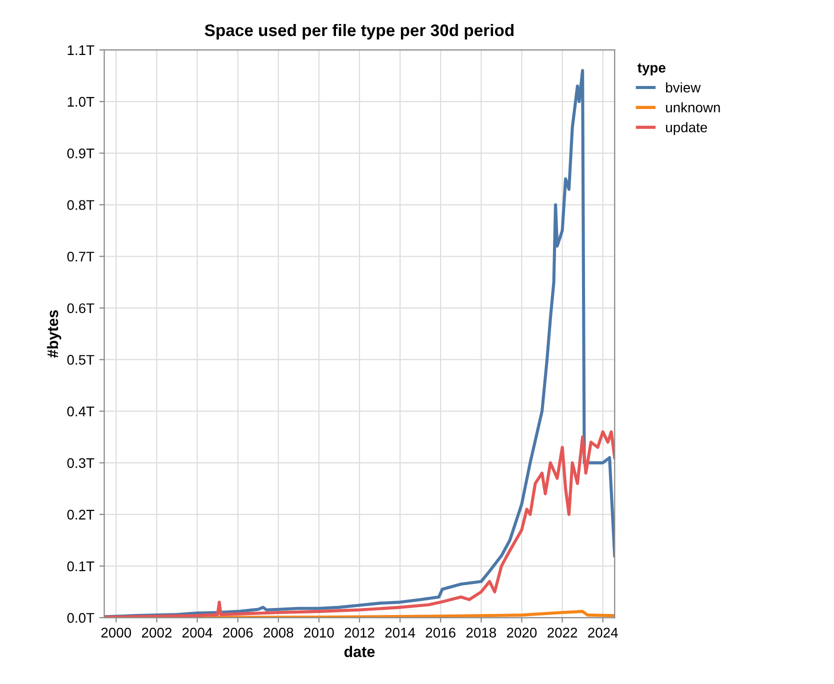 Image resolution: width=834 pixels, height=684 pixels. What do you see at coordinates (652, 69) in the screenshot?
I see `legend-title: type` at bounding box center [652, 69].